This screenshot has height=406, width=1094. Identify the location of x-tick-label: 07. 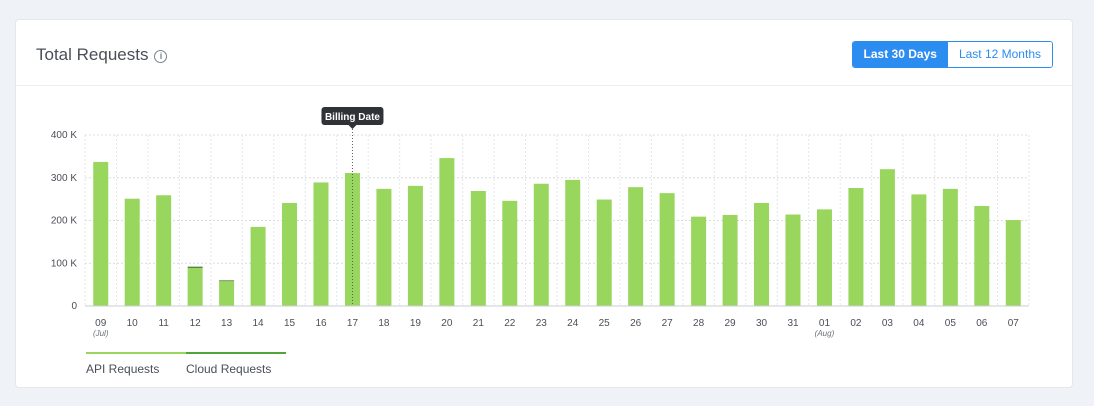
(1014, 323).